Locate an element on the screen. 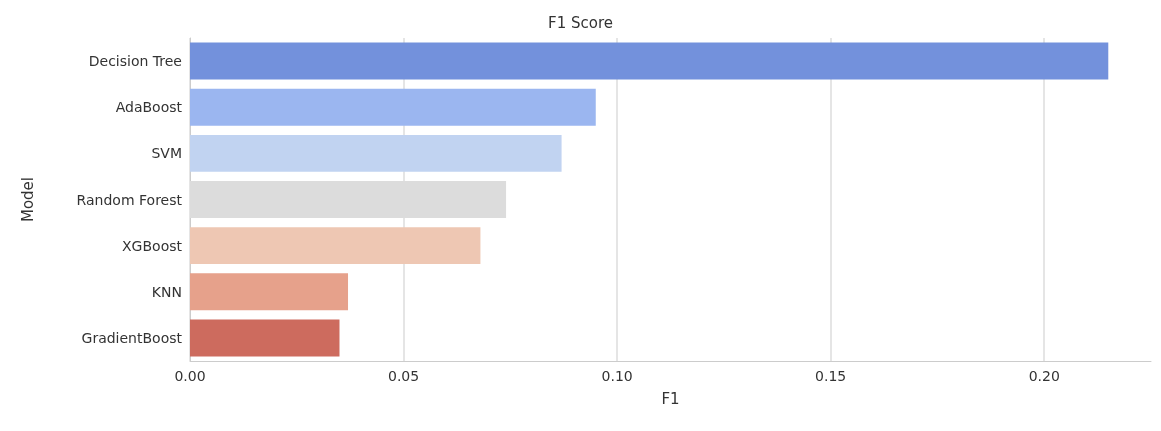 Image resolution: width=1161 pixels, height=431 pixels. x-tick-label: 0.10 is located at coordinates (617, 376).